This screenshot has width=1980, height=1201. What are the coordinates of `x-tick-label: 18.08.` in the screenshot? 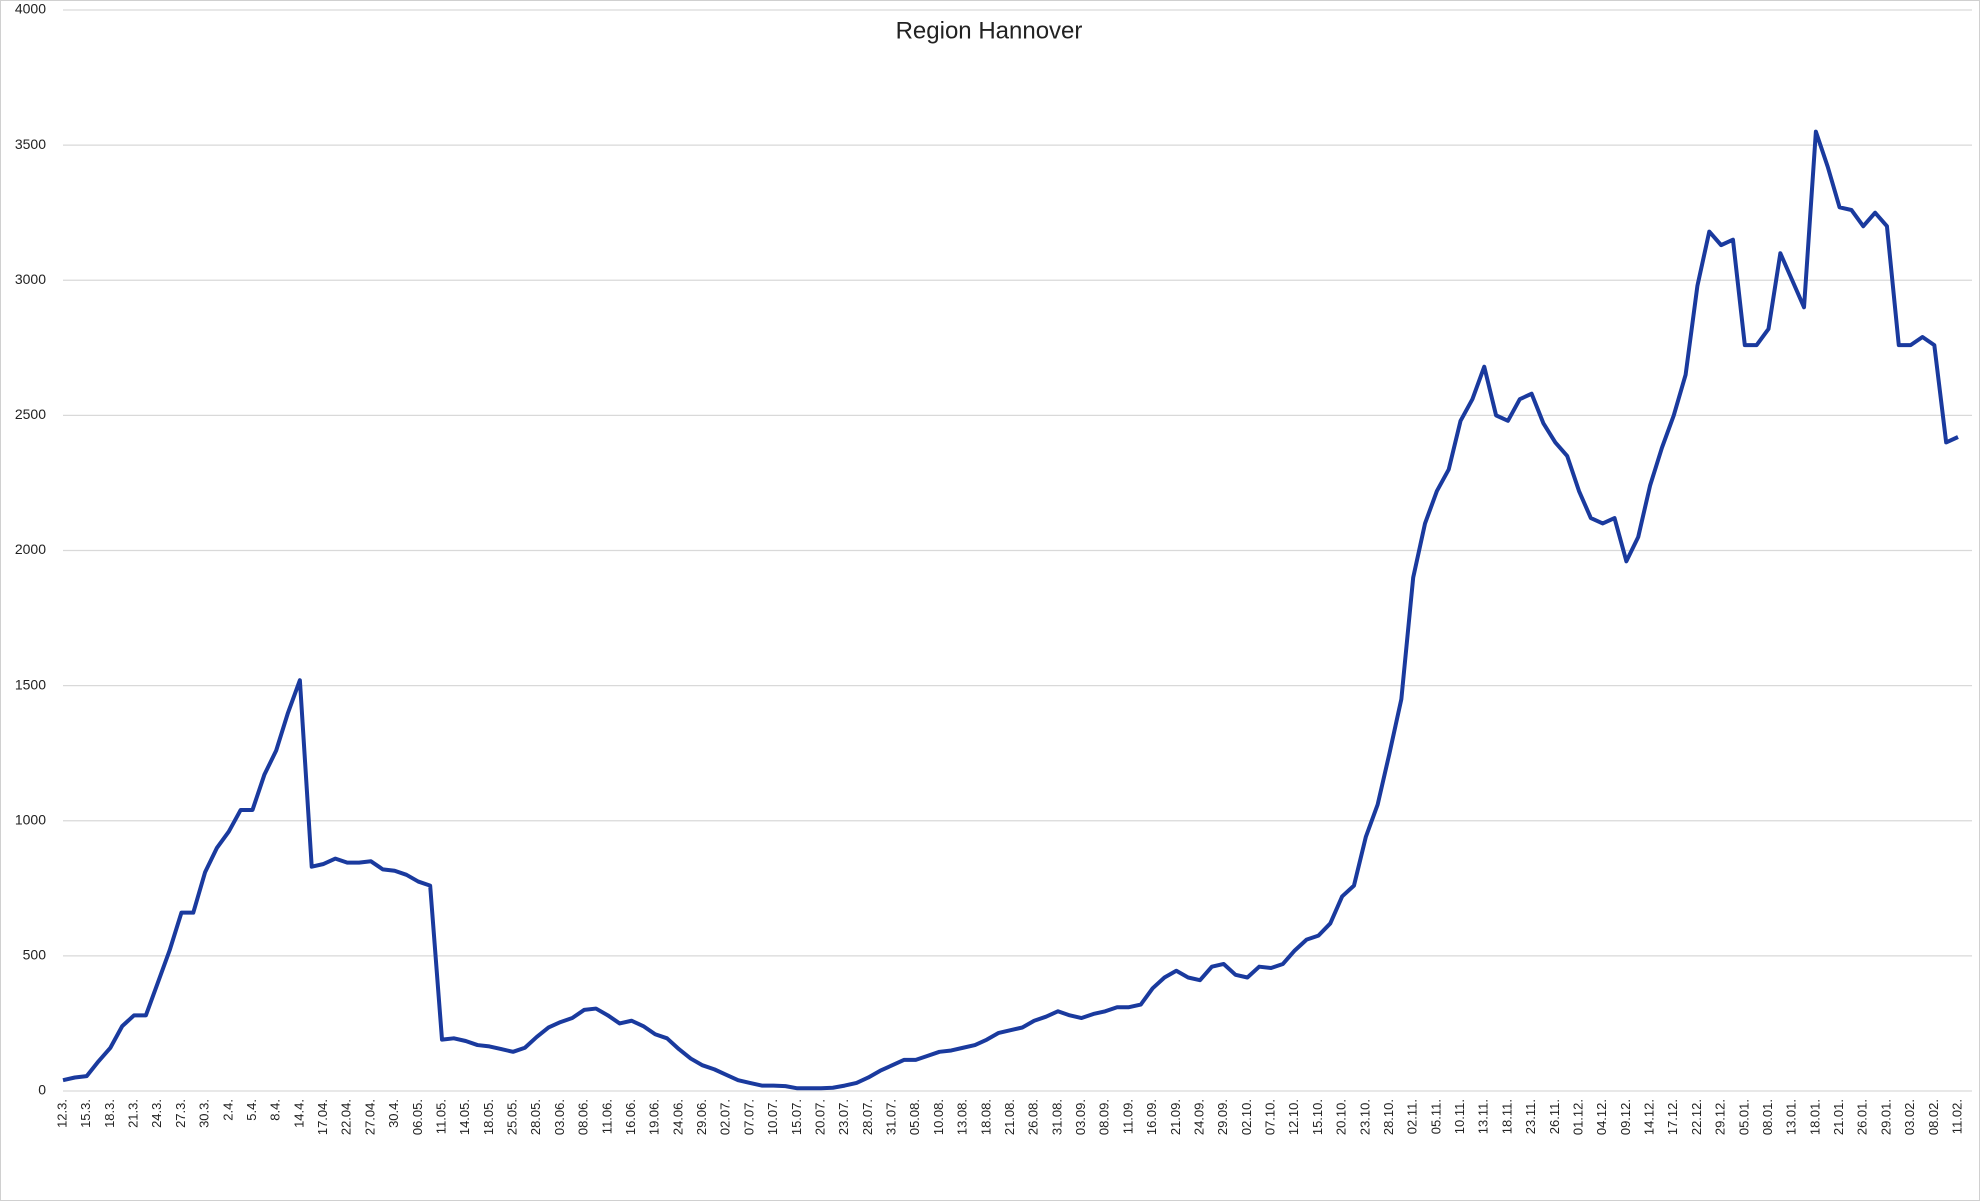 It's located at (985, 1117).